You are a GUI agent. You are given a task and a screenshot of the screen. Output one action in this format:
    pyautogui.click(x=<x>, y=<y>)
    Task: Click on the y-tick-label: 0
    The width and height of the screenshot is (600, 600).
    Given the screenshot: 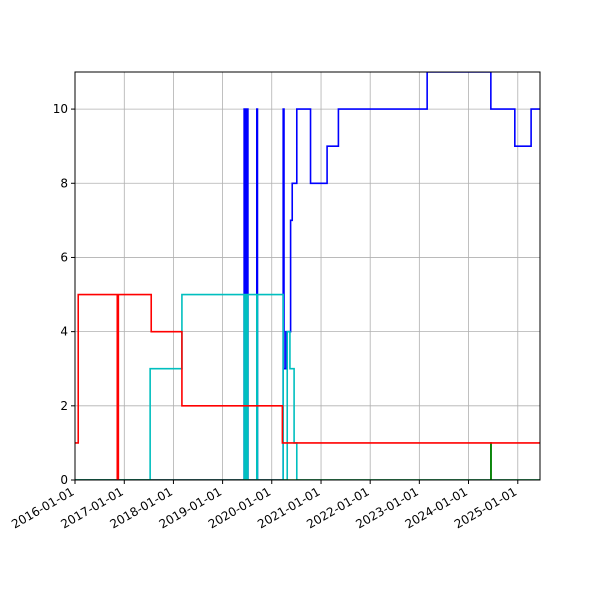 What is the action you would take?
    pyautogui.click(x=64, y=480)
    